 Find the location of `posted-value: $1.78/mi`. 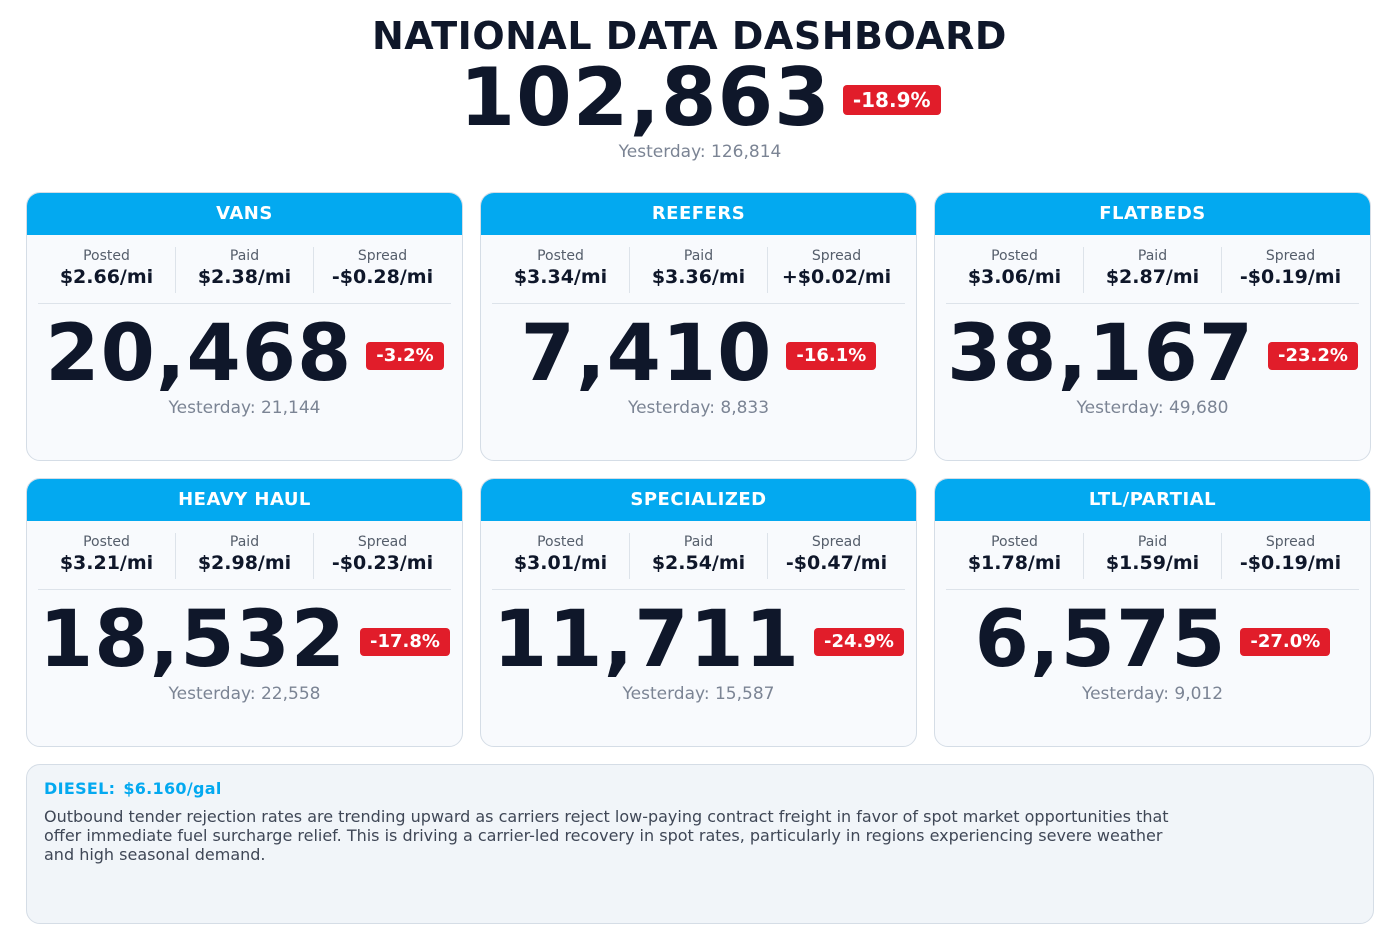

posted-value: $1.78/mi is located at coordinates (1014, 563).